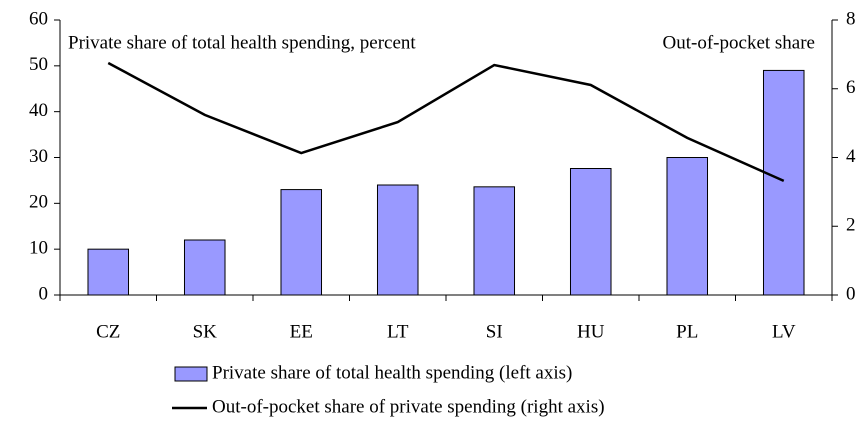  Describe the element at coordinates (851, 225) in the screenshot. I see `y2-tick-label: 2` at that location.